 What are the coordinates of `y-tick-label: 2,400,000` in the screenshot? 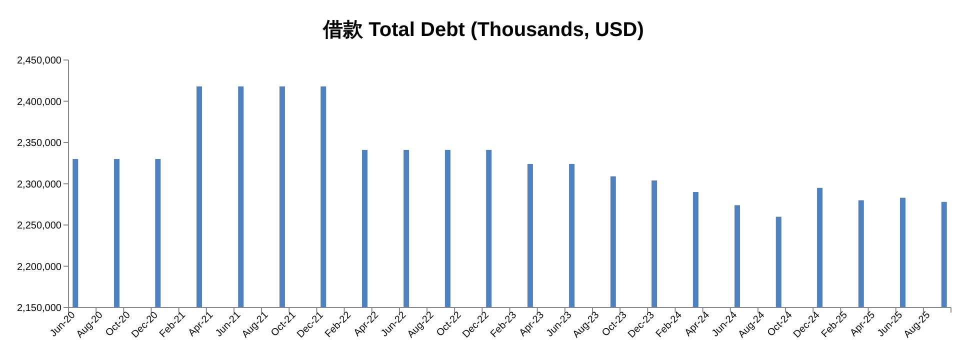 It's located at (39, 102).